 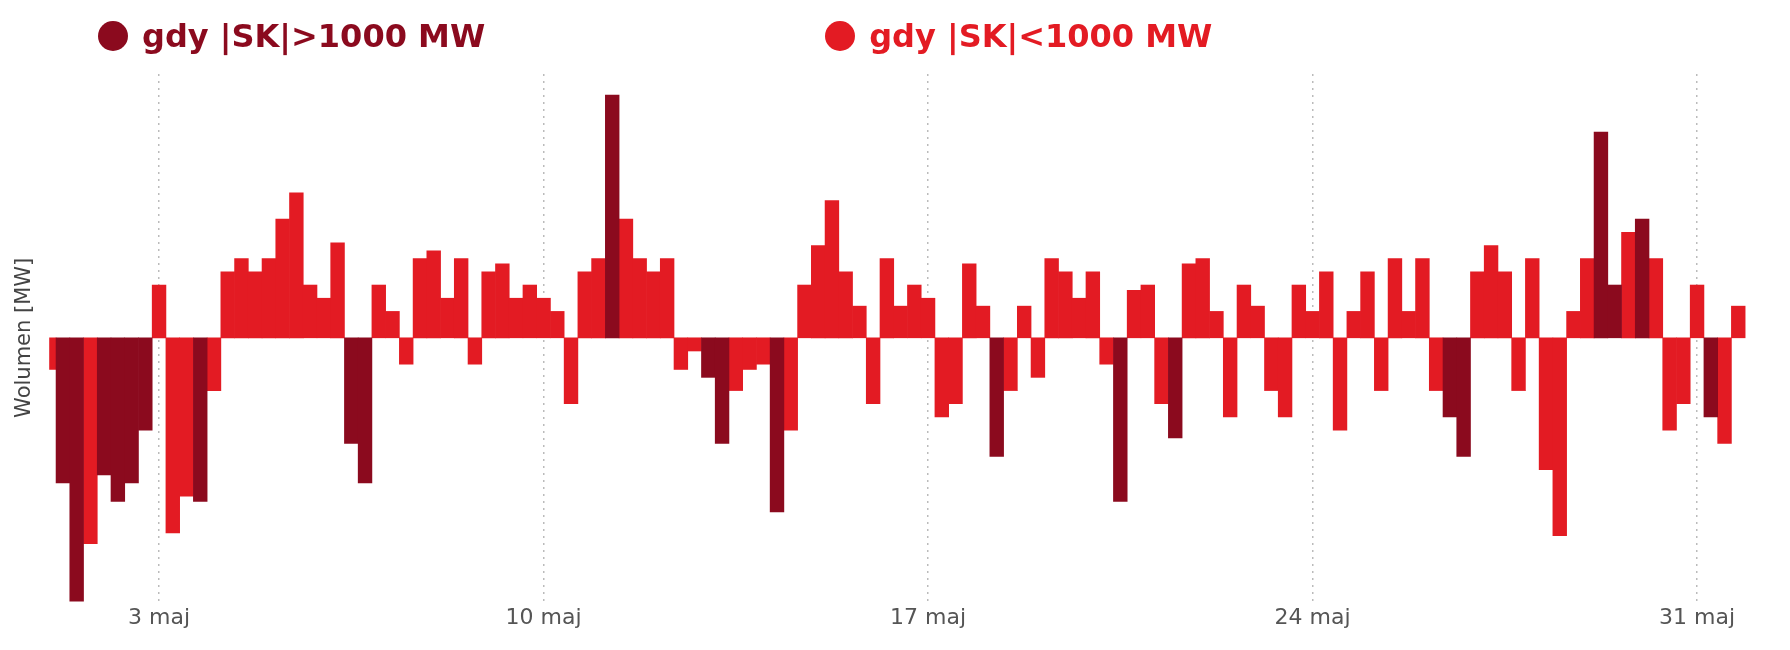 I want to click on x-tick-label: 24 maj, so click(x=1312, y=616).